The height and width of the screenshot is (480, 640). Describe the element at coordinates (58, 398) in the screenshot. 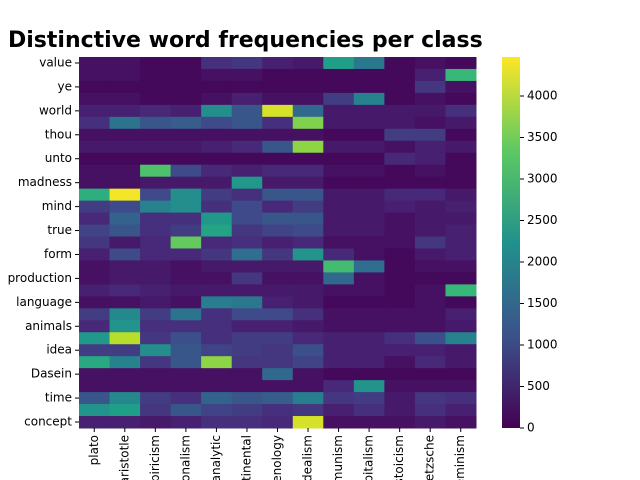

I see `y-tick-label: time` at that location.